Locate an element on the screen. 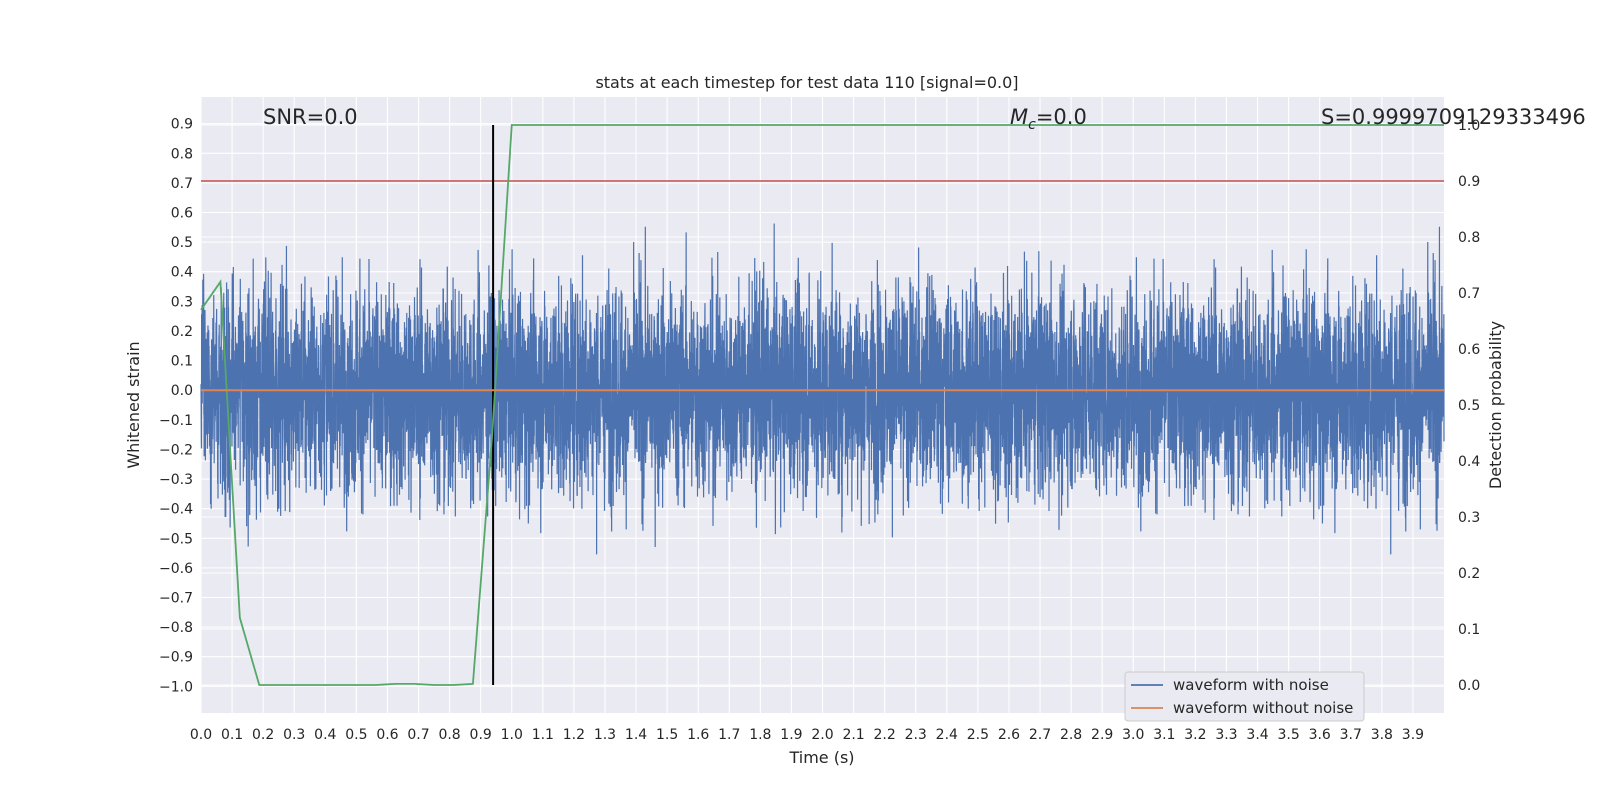 This screenshot has width=1600, height=800. x-axis-label: Time (s) is located at coordinates (821, 757).